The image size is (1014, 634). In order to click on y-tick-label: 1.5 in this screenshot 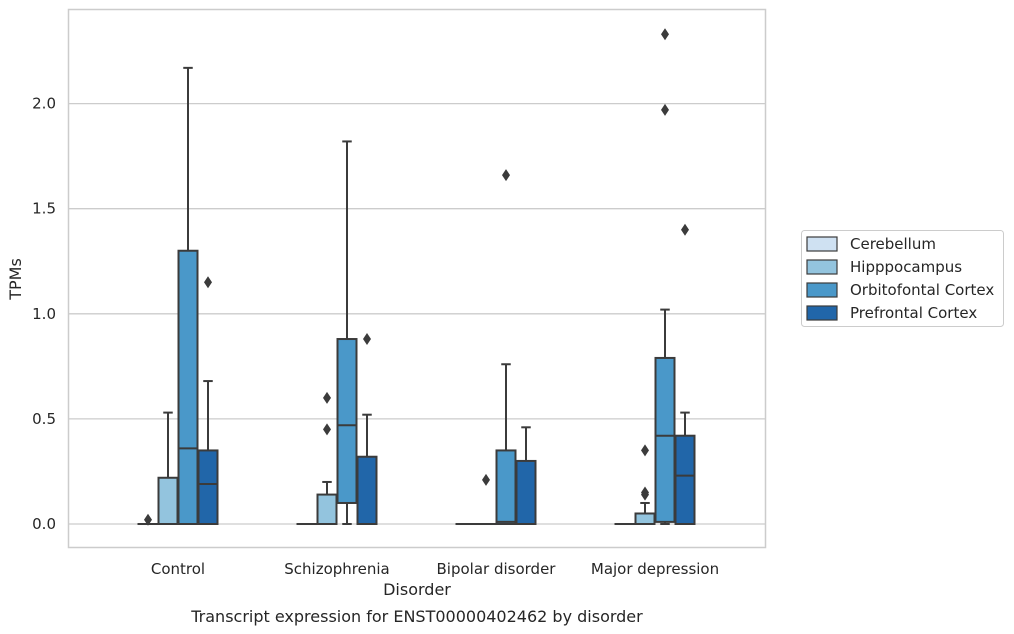, I will do `click(44, 209)`.